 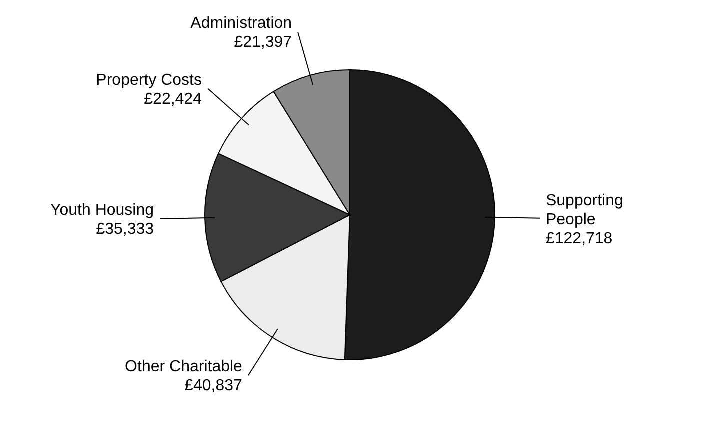 What do you see at coordinates (173, 99) in the screenshot?
I see `data-label: £22,424` at bounding box center [173, 99].